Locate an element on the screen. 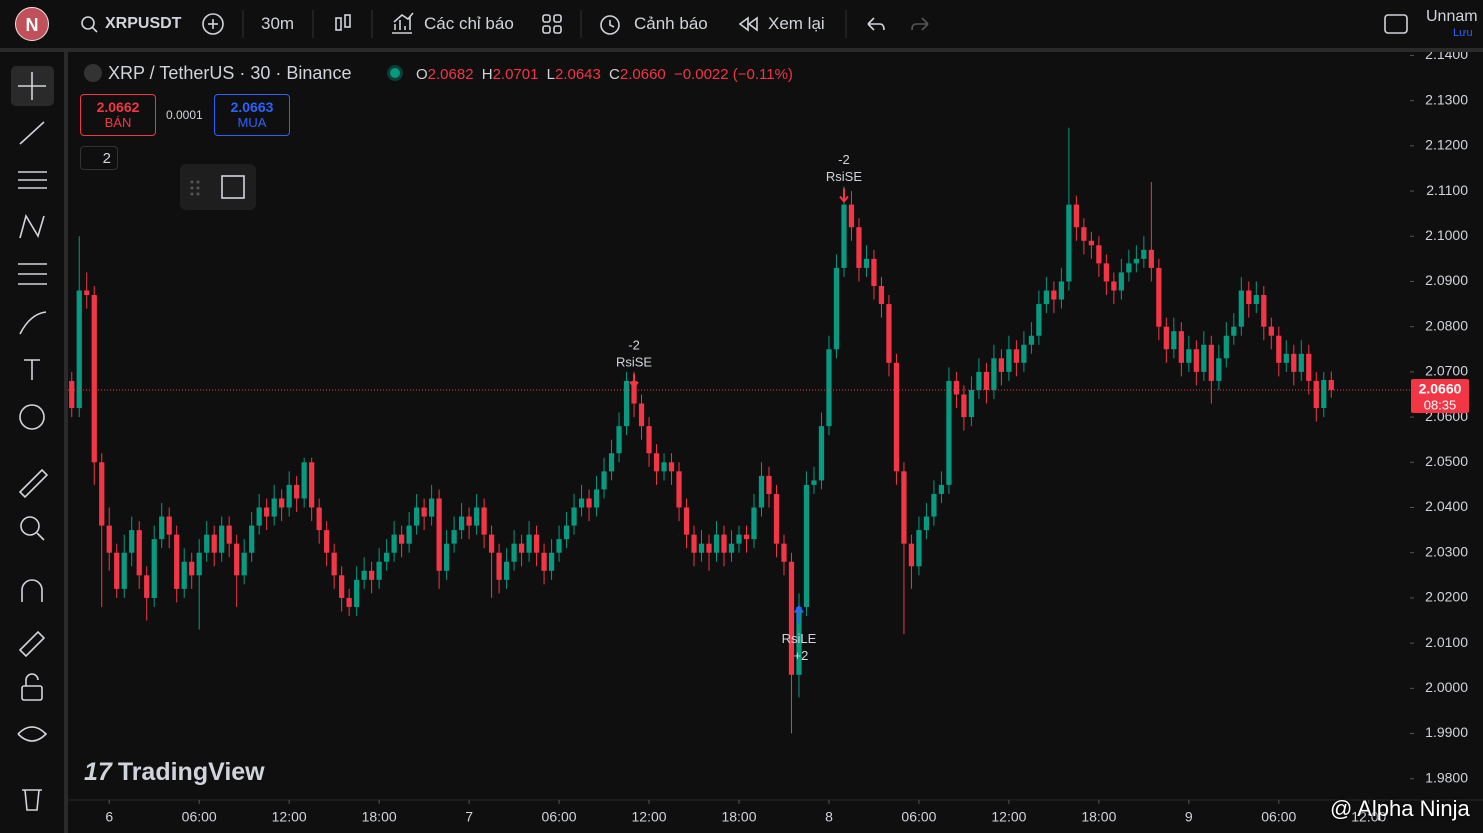  x-tick-label: 7 is located at coordinates (469, 817).